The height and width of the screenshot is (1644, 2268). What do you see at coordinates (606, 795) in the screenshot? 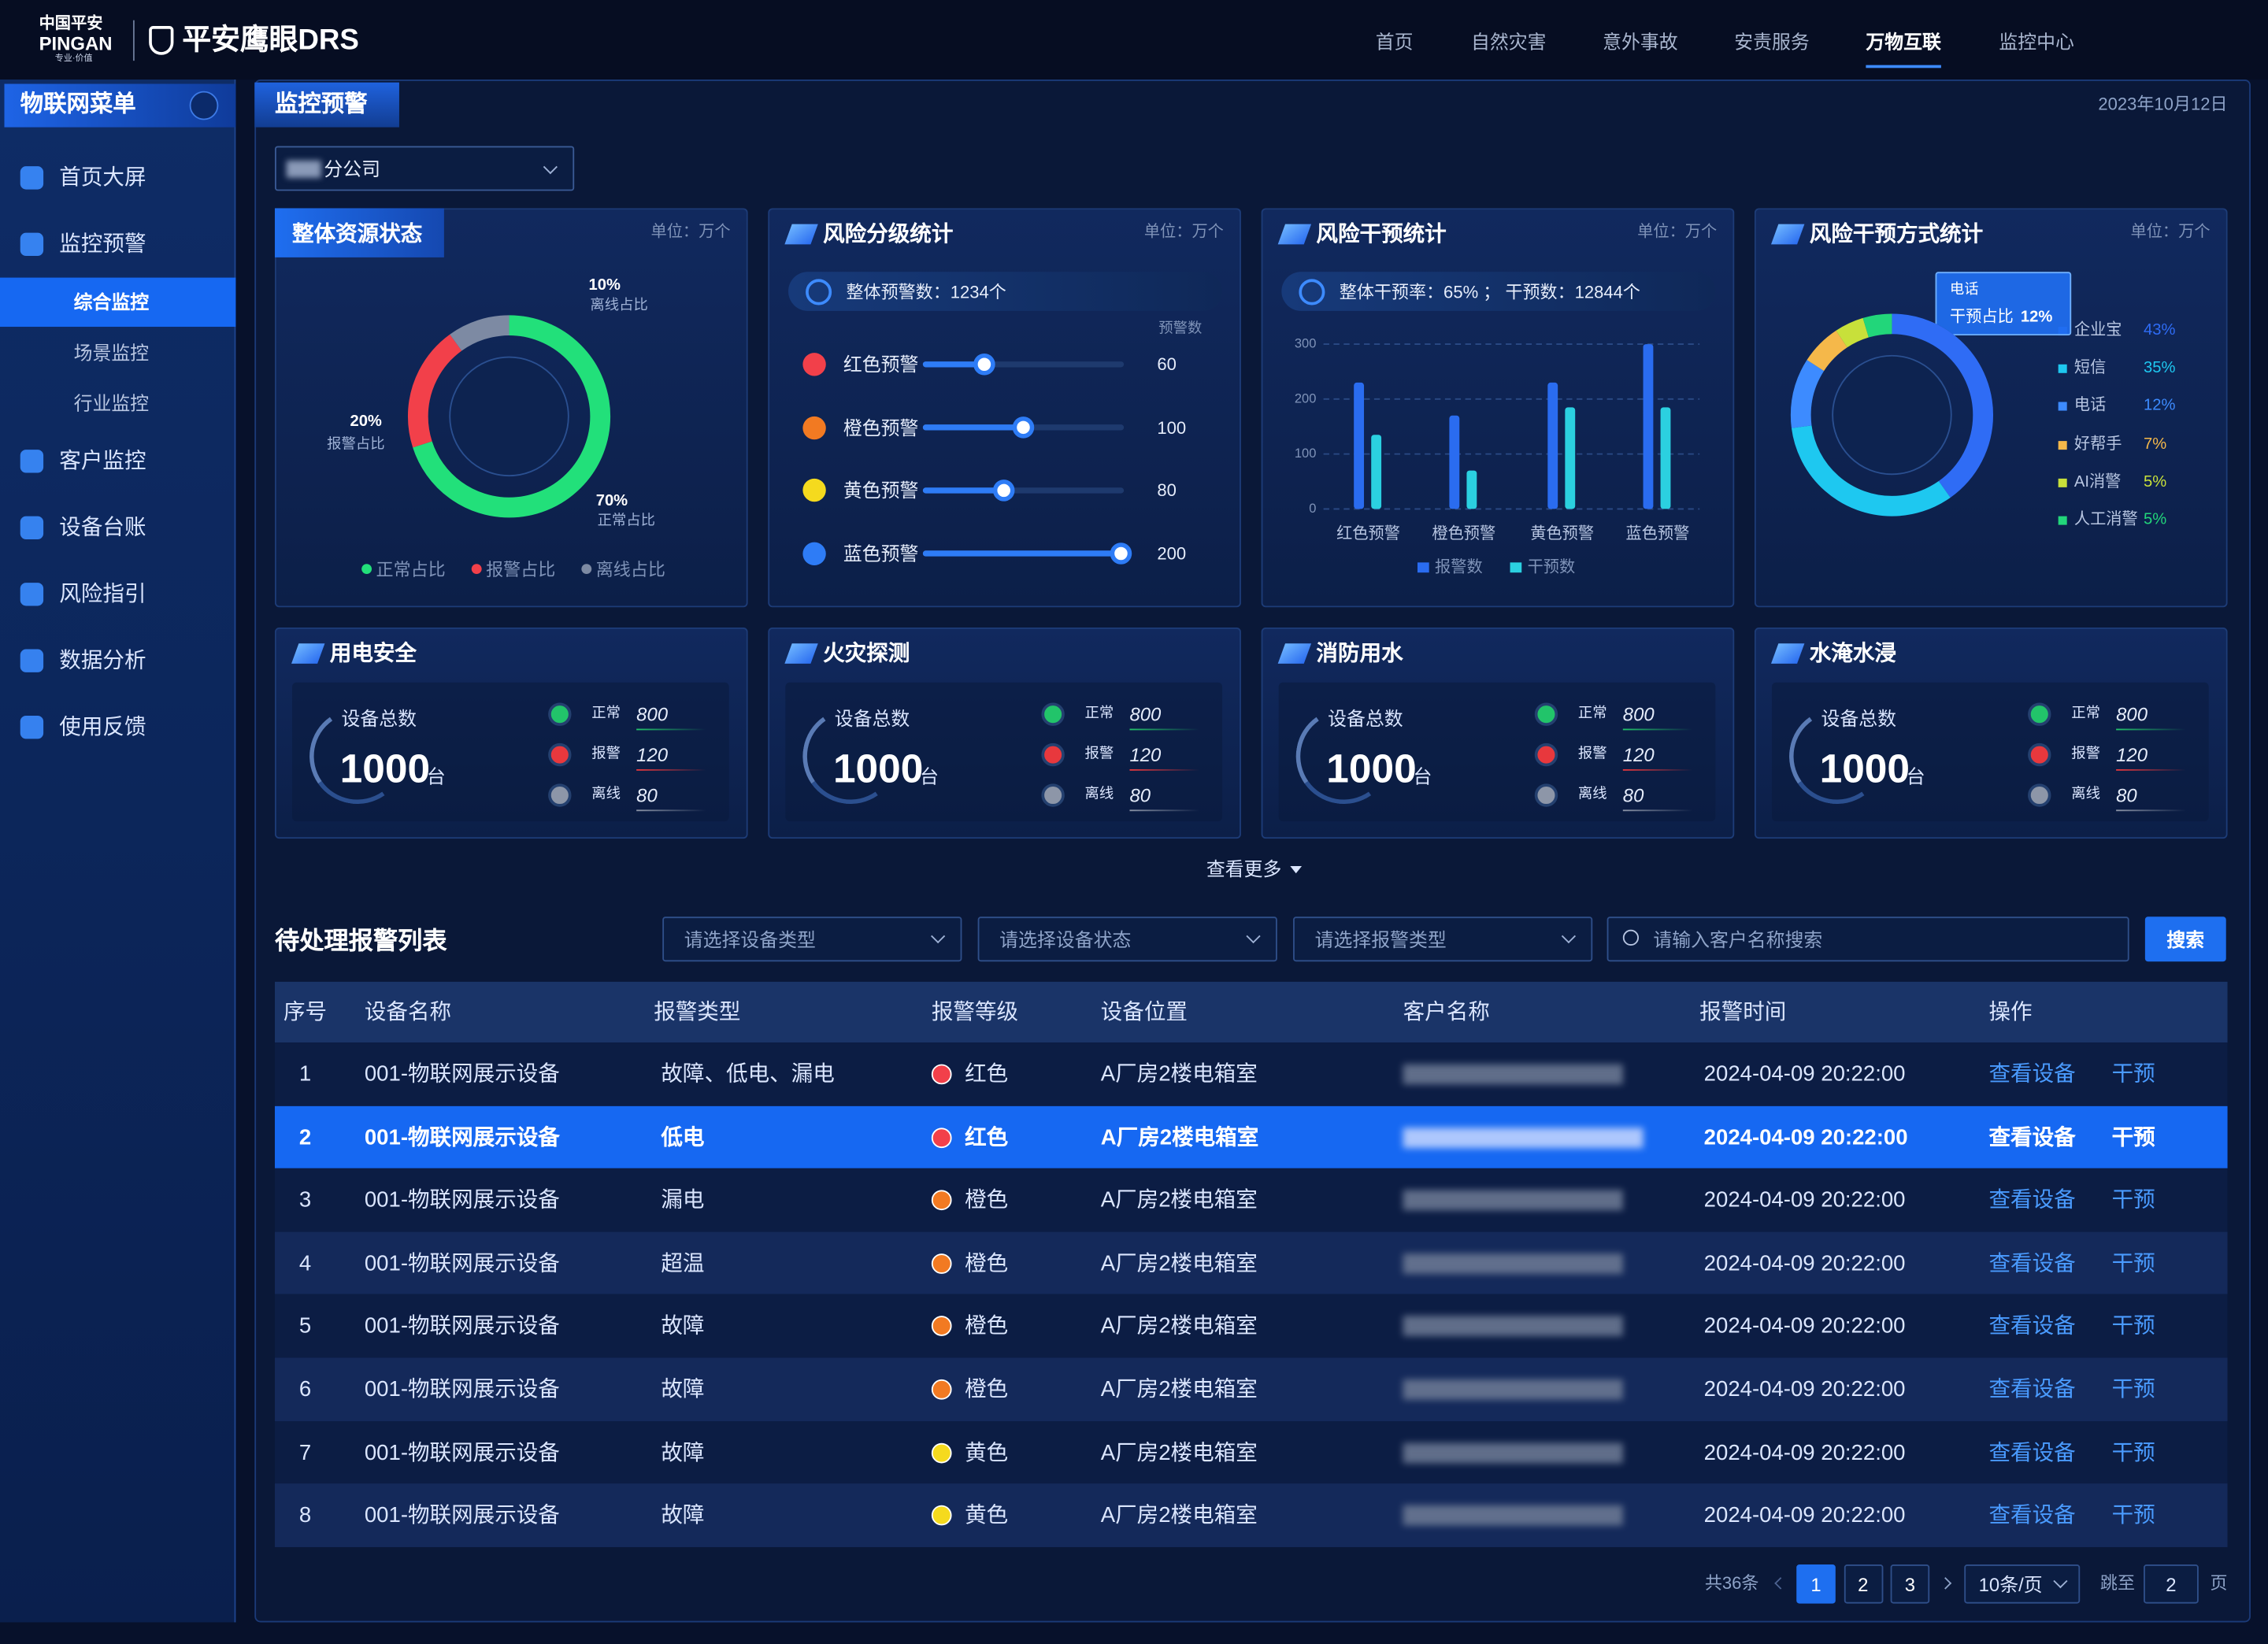
I see `stat-label: 离线` at bounding box center [606, 795].